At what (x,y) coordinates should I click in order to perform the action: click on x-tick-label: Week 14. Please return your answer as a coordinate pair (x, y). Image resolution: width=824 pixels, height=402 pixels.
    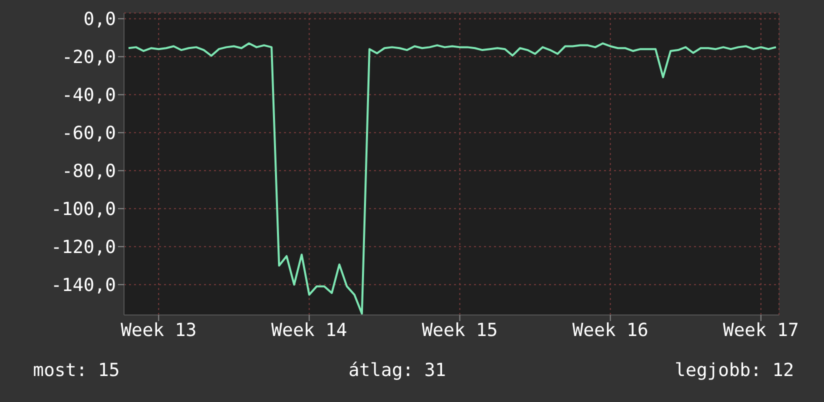
    Looking at the image, I should click on (309, 330).